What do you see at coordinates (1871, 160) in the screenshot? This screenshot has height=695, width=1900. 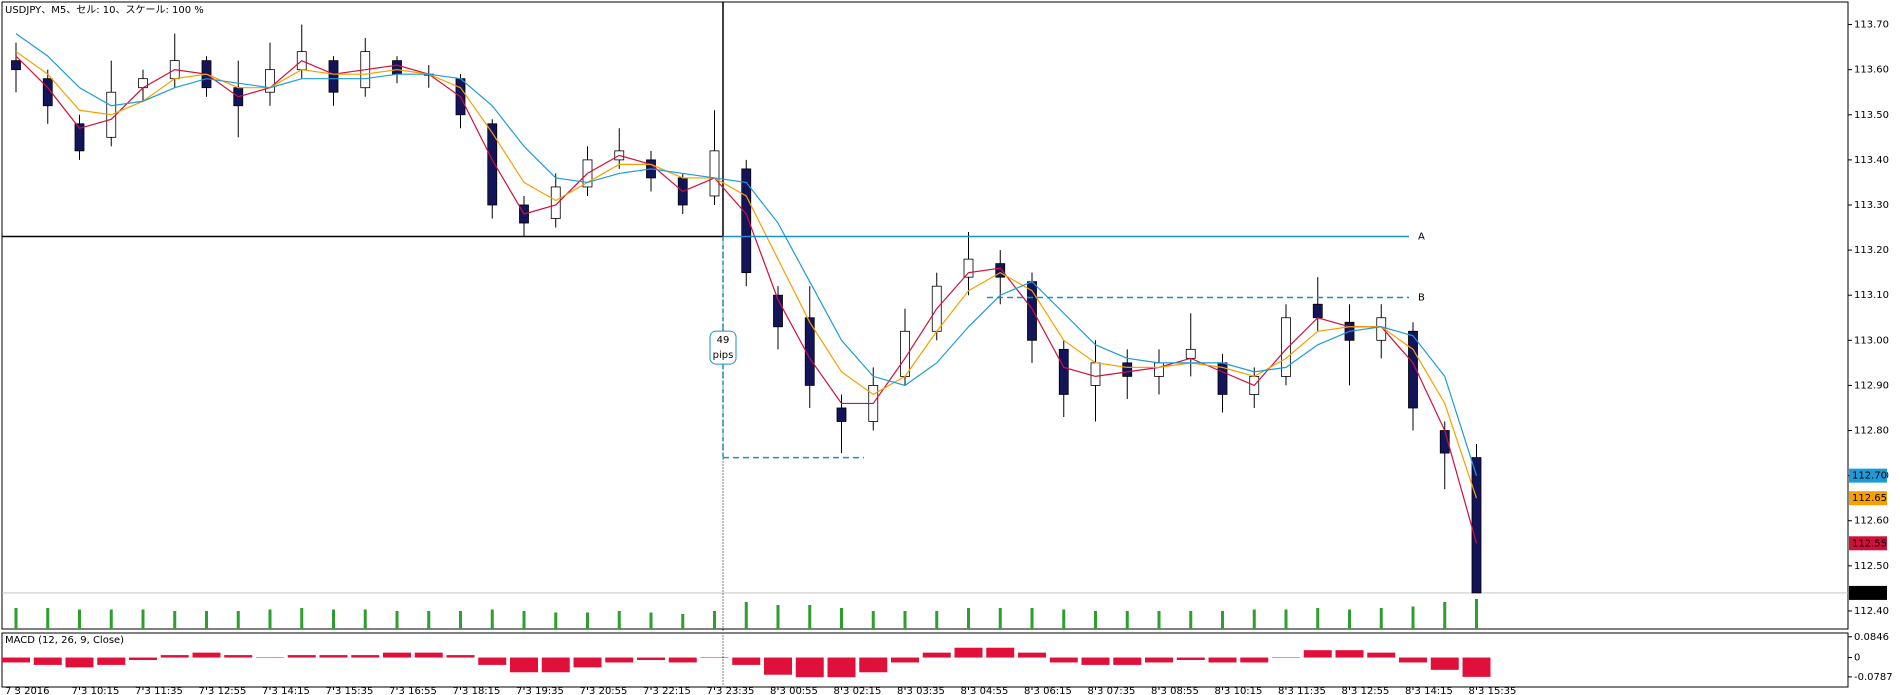 I see `y-tick-label: 113.40` at bounding box center [1871, 160].